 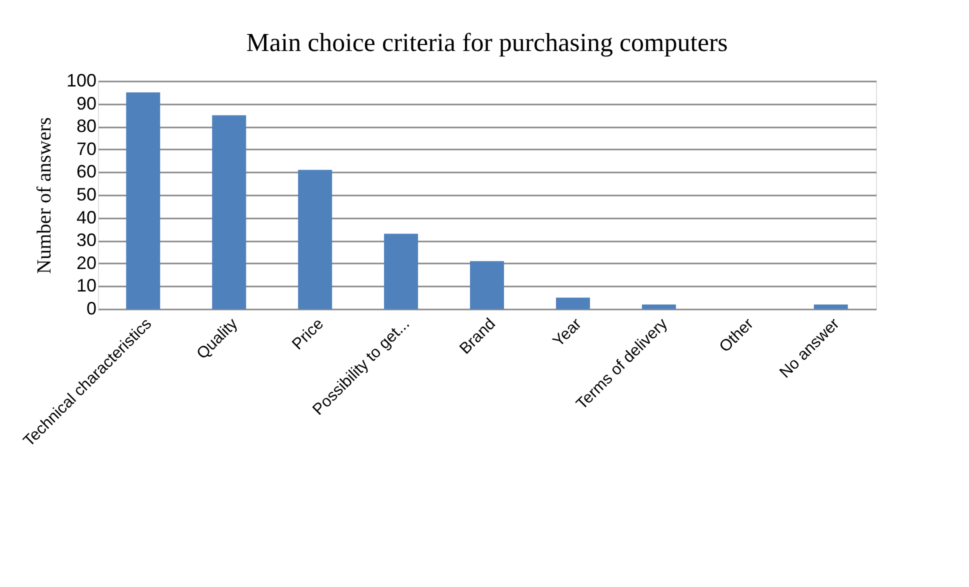 What do you see at coordinates (86, 286) in the screenshot?
I see `y-tick-label: 10` at bounding box center [86, 286].